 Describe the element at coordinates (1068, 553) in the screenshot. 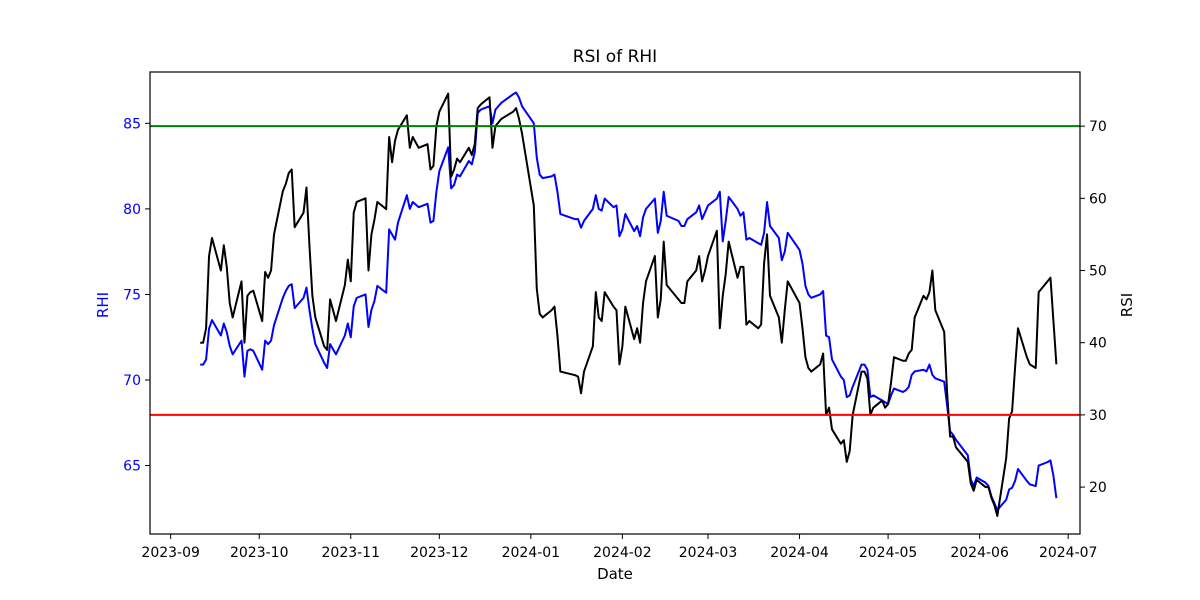

I see `x-tick-label: 2024-07` at that location.